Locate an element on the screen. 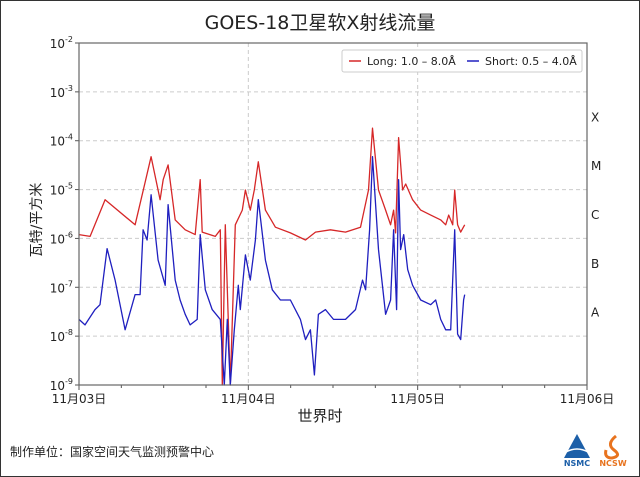 The image size is (640, 477). nsmc-logo: NSMC is located at coordinates (577, 451).